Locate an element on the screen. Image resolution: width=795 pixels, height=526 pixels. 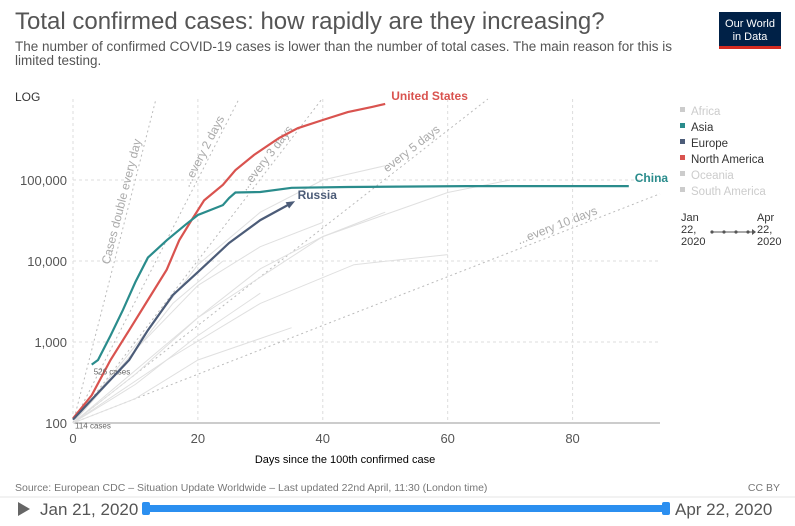
x-tick-label: 20 is located at coordinates (198, 438).